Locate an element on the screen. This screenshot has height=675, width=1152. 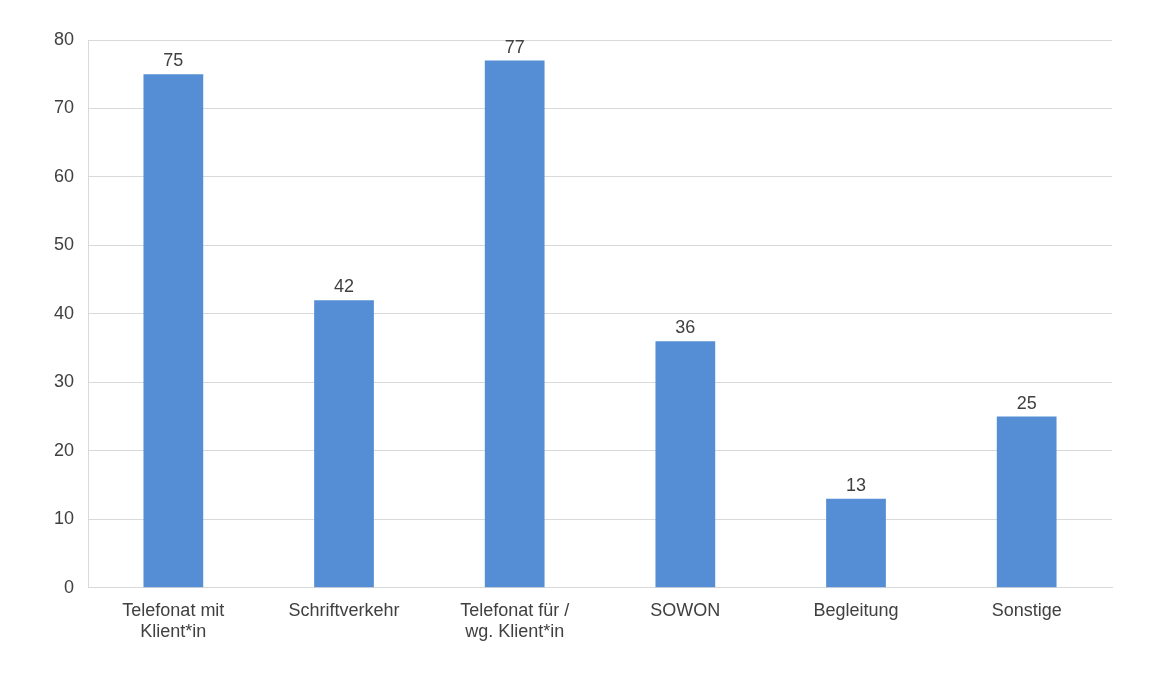
y-tick-label: 30 is located at coordinates (64, 381).